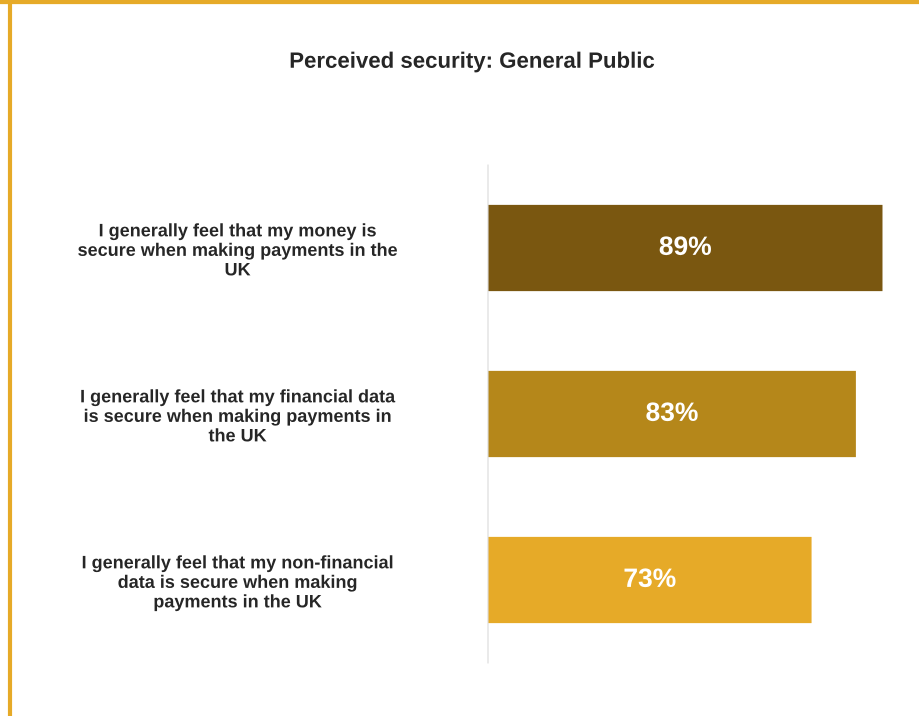 The image size is (919, 716). I want to click on data-label: 89%, so click(685, 246).